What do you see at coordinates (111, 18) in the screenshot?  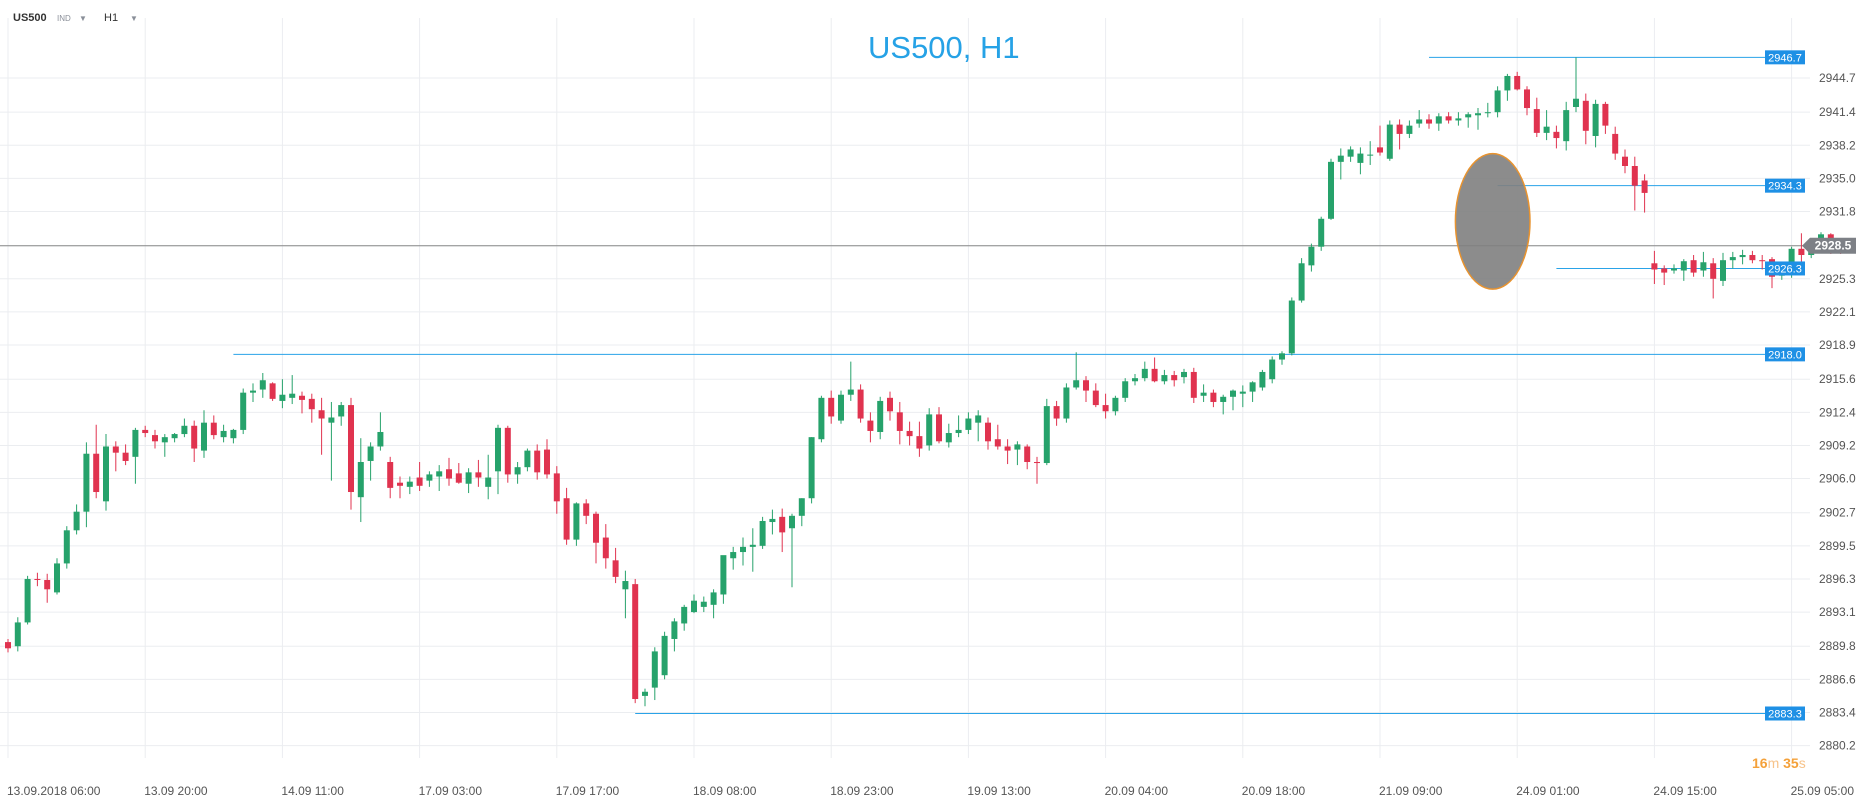 I see `timeframe-label: H1` at bounding box center [111, 18].